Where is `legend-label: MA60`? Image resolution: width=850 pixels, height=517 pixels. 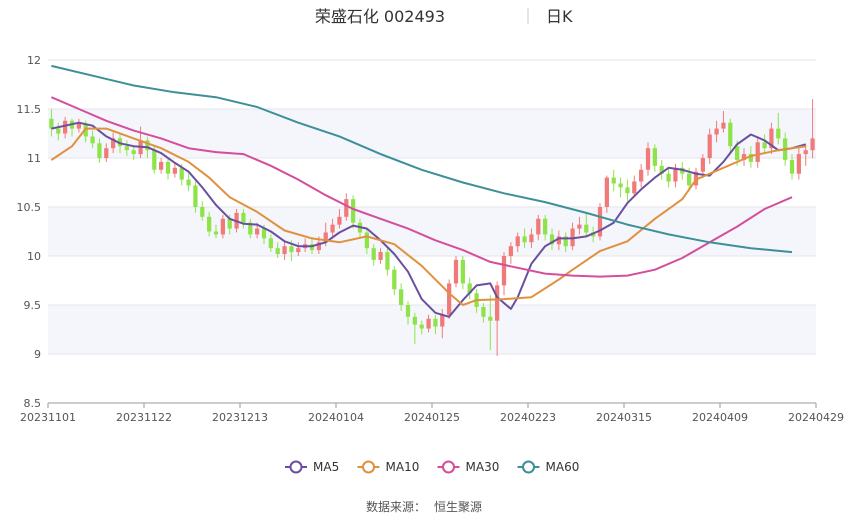 legend-label: MA60 is located at coordinates (563, 467).